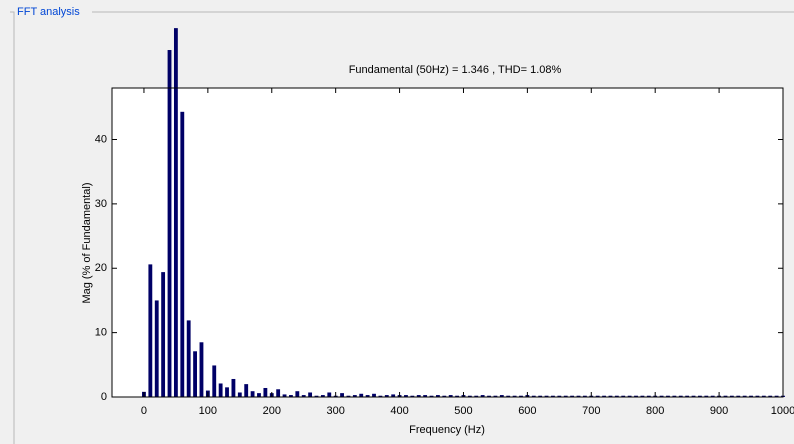 This screenshot has height=444, width=794. I want to click on x-tick-label: 900, so click(719, 411).